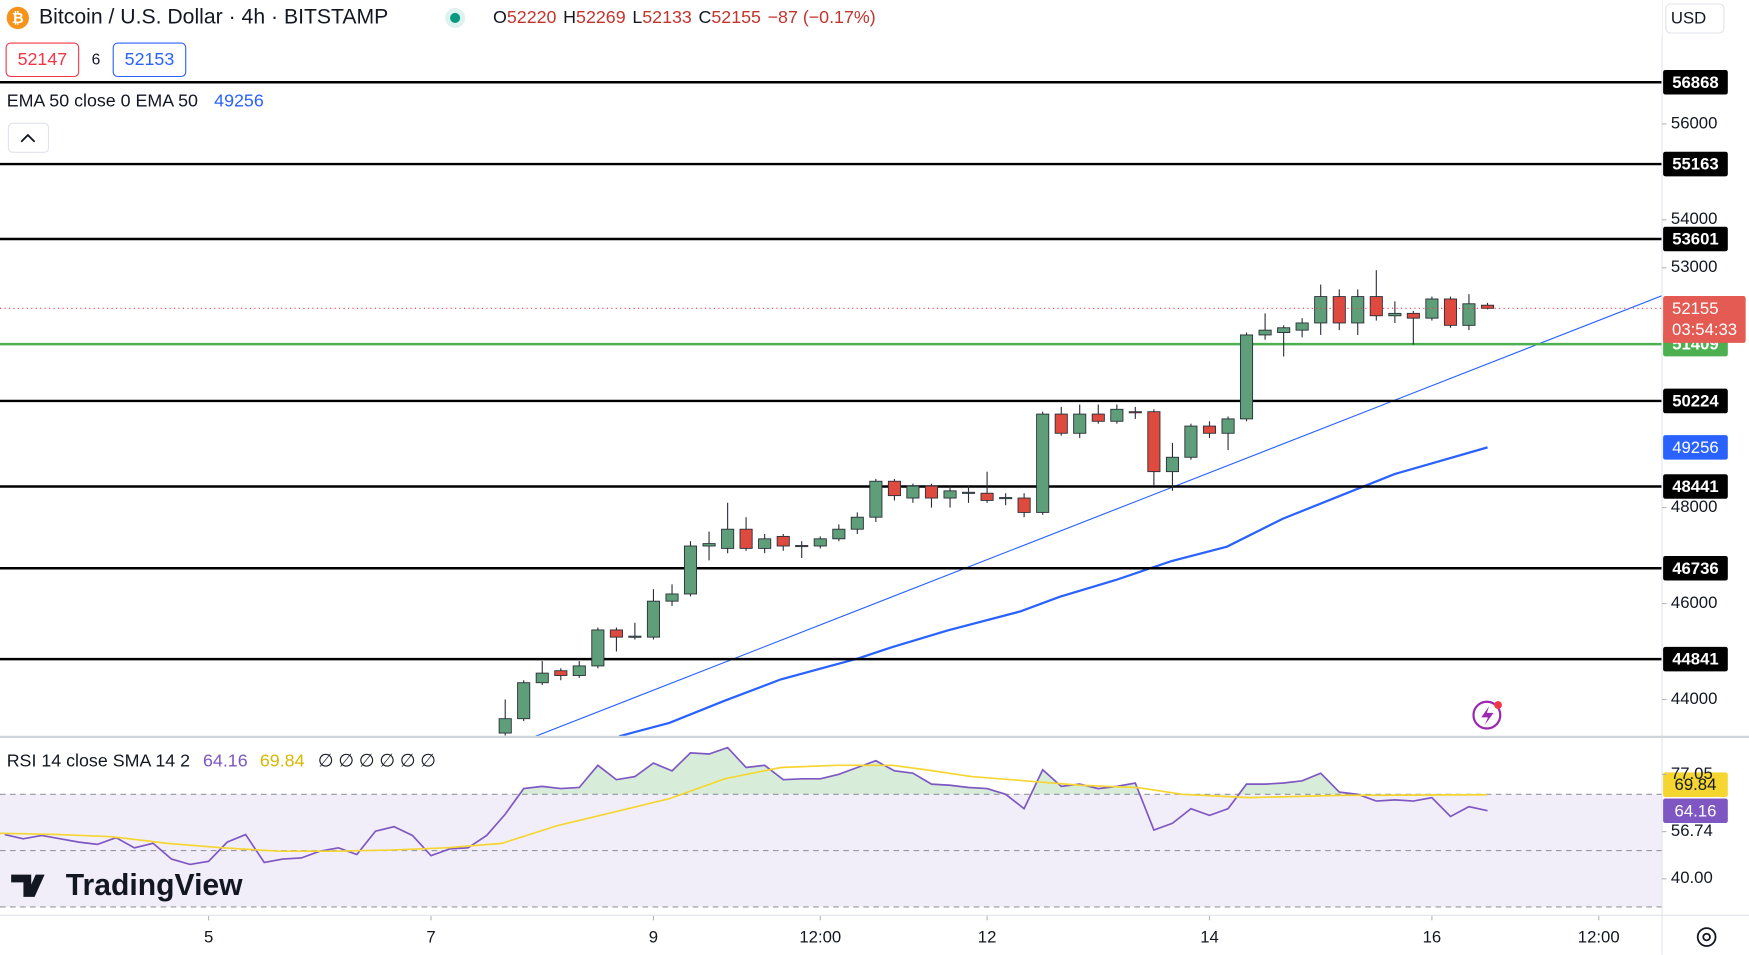  Describe the element at coordinates (455, 17) in the screenshot. I see `market-status-dot` at that location.